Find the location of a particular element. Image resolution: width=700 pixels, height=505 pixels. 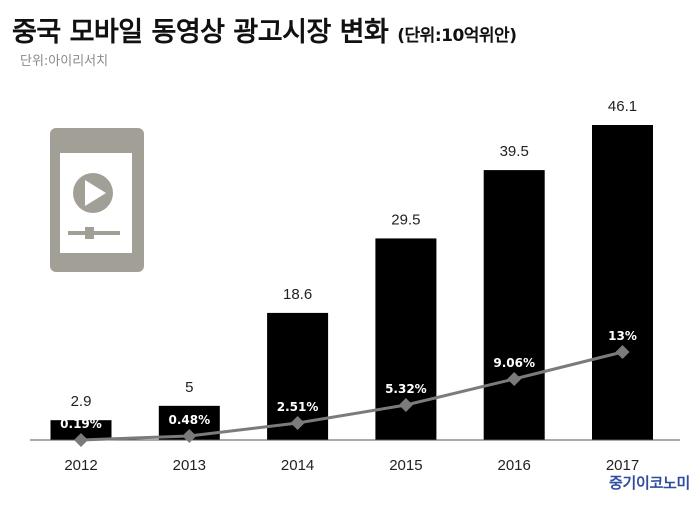

share-marker-2012 is located at coordinates (81, 440).